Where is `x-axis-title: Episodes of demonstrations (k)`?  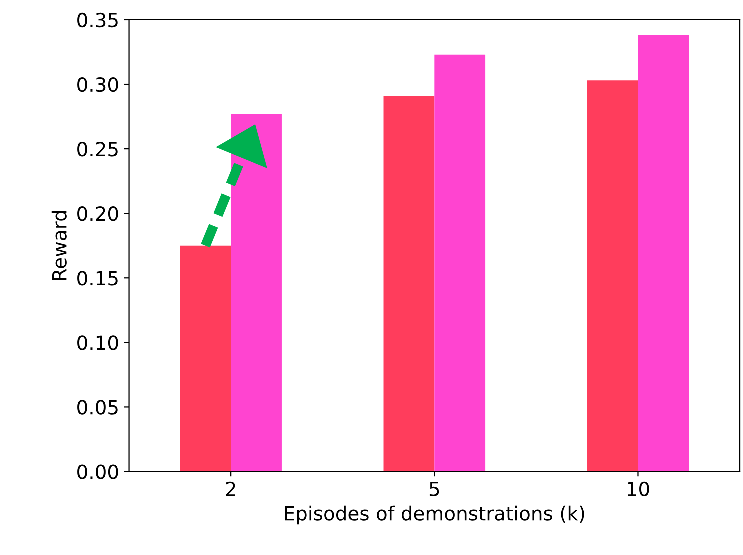 x-axis-title: Episodes of demonstrations (k) is located at coordinates (434, 515).